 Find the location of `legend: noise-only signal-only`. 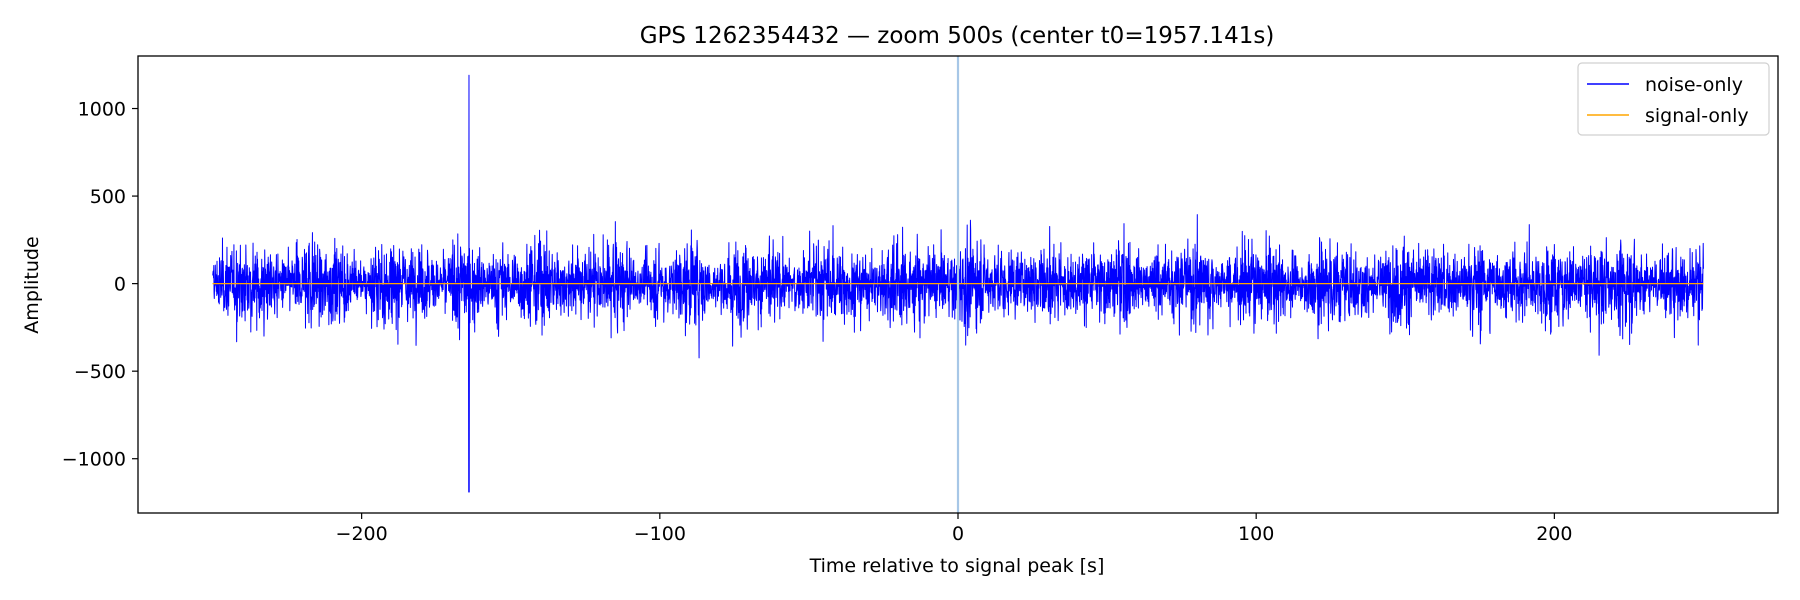

legend: noise-only signal-only is located at coordinates (1673, 99).